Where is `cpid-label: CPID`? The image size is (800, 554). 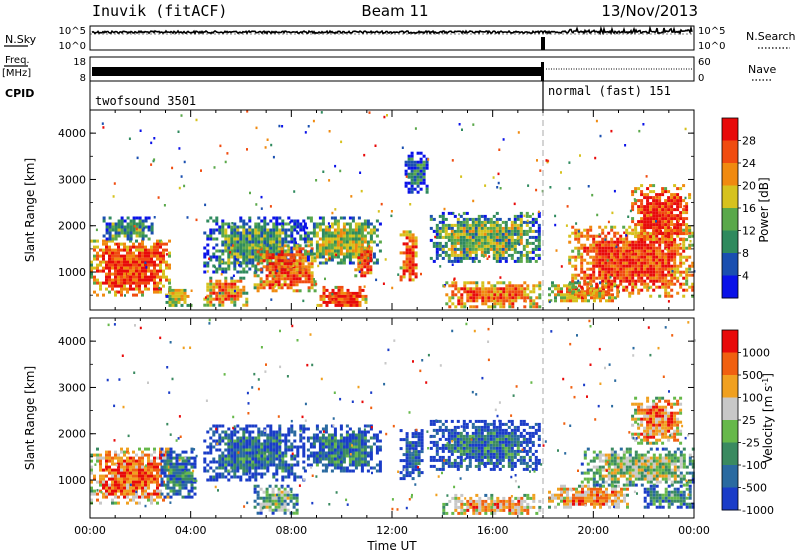
cpid-label: CPID is located at coordinates (19, 93).